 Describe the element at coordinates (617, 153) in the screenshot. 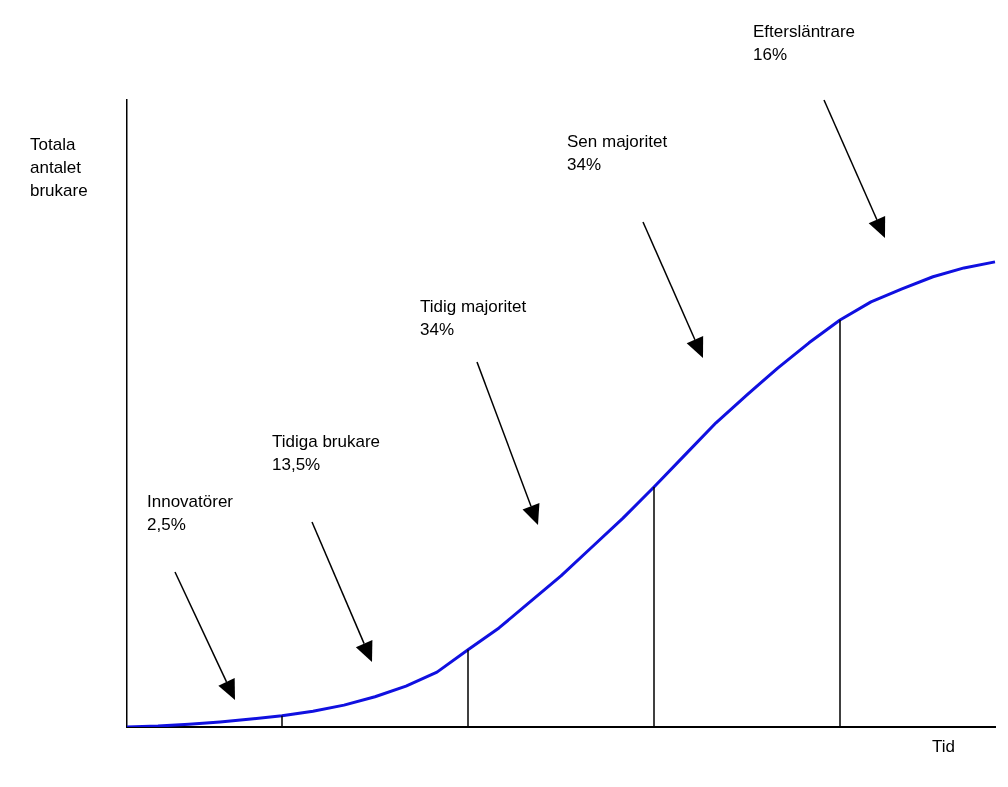

I see `text: Sen majoritet 34%` at that location.